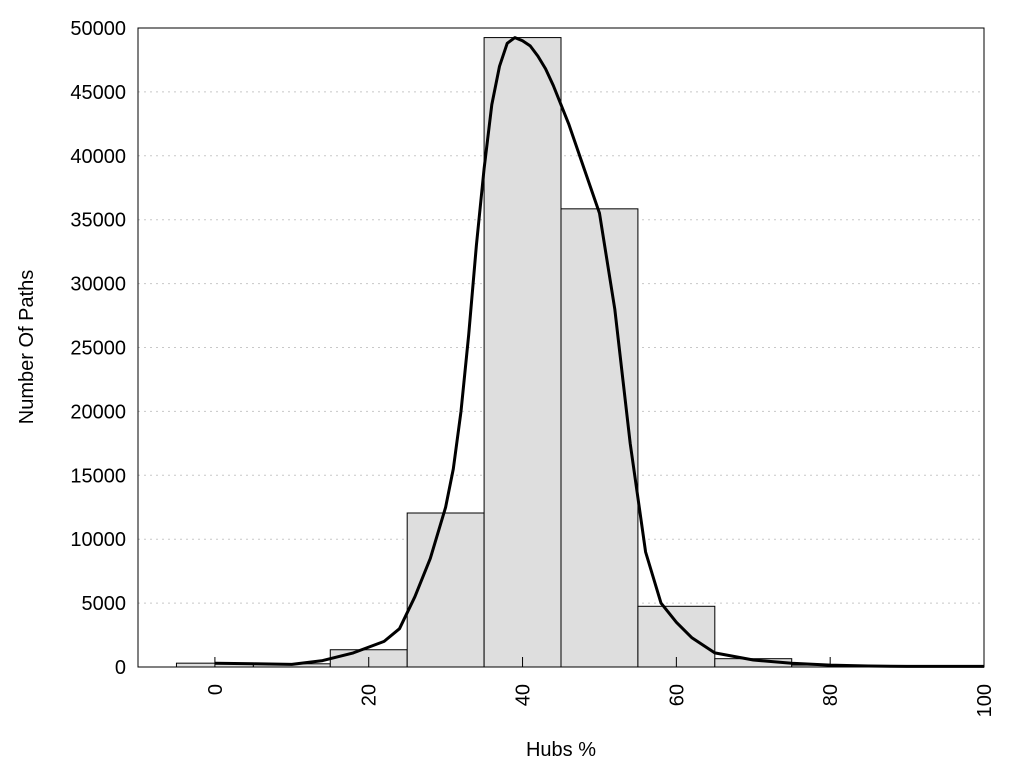  What do you see at coordinates (600, 687) in the screenshot?
I see `x-axis-ticks: 0 20 40 60 80 100` at bounding box center [600, 687].